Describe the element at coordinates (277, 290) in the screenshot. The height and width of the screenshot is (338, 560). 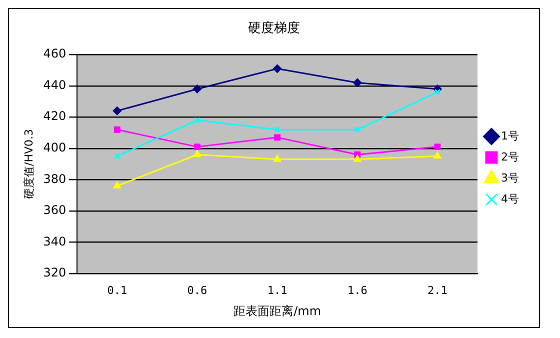
I see `x-tick-label: 1.1` at that location.